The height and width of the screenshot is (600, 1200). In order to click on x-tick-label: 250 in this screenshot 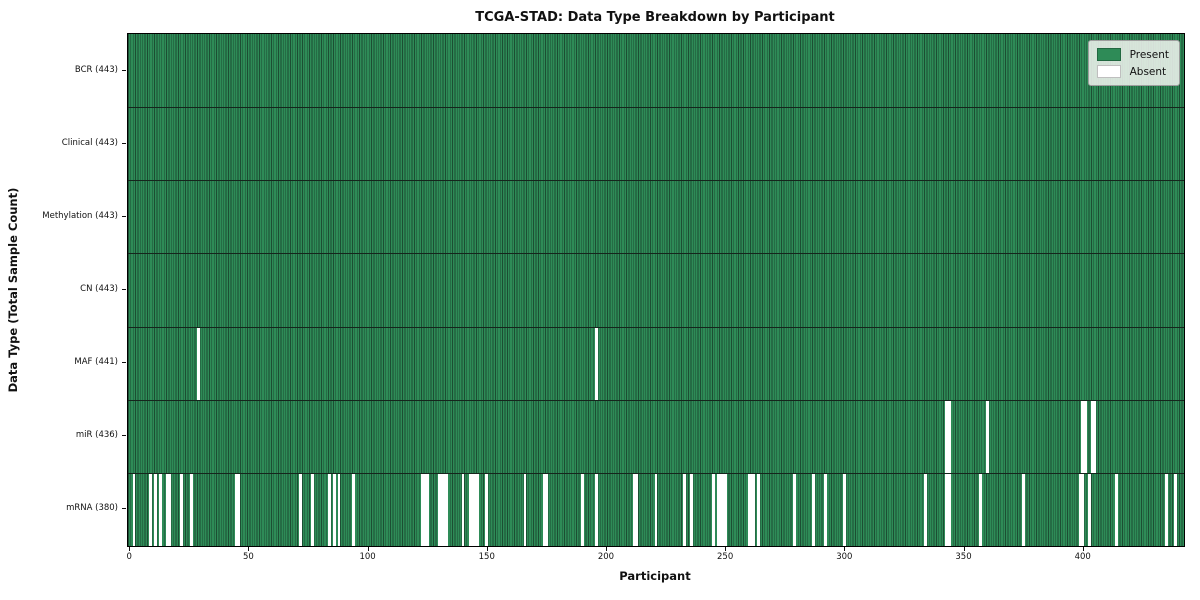, I will do `click(725, 557)`.